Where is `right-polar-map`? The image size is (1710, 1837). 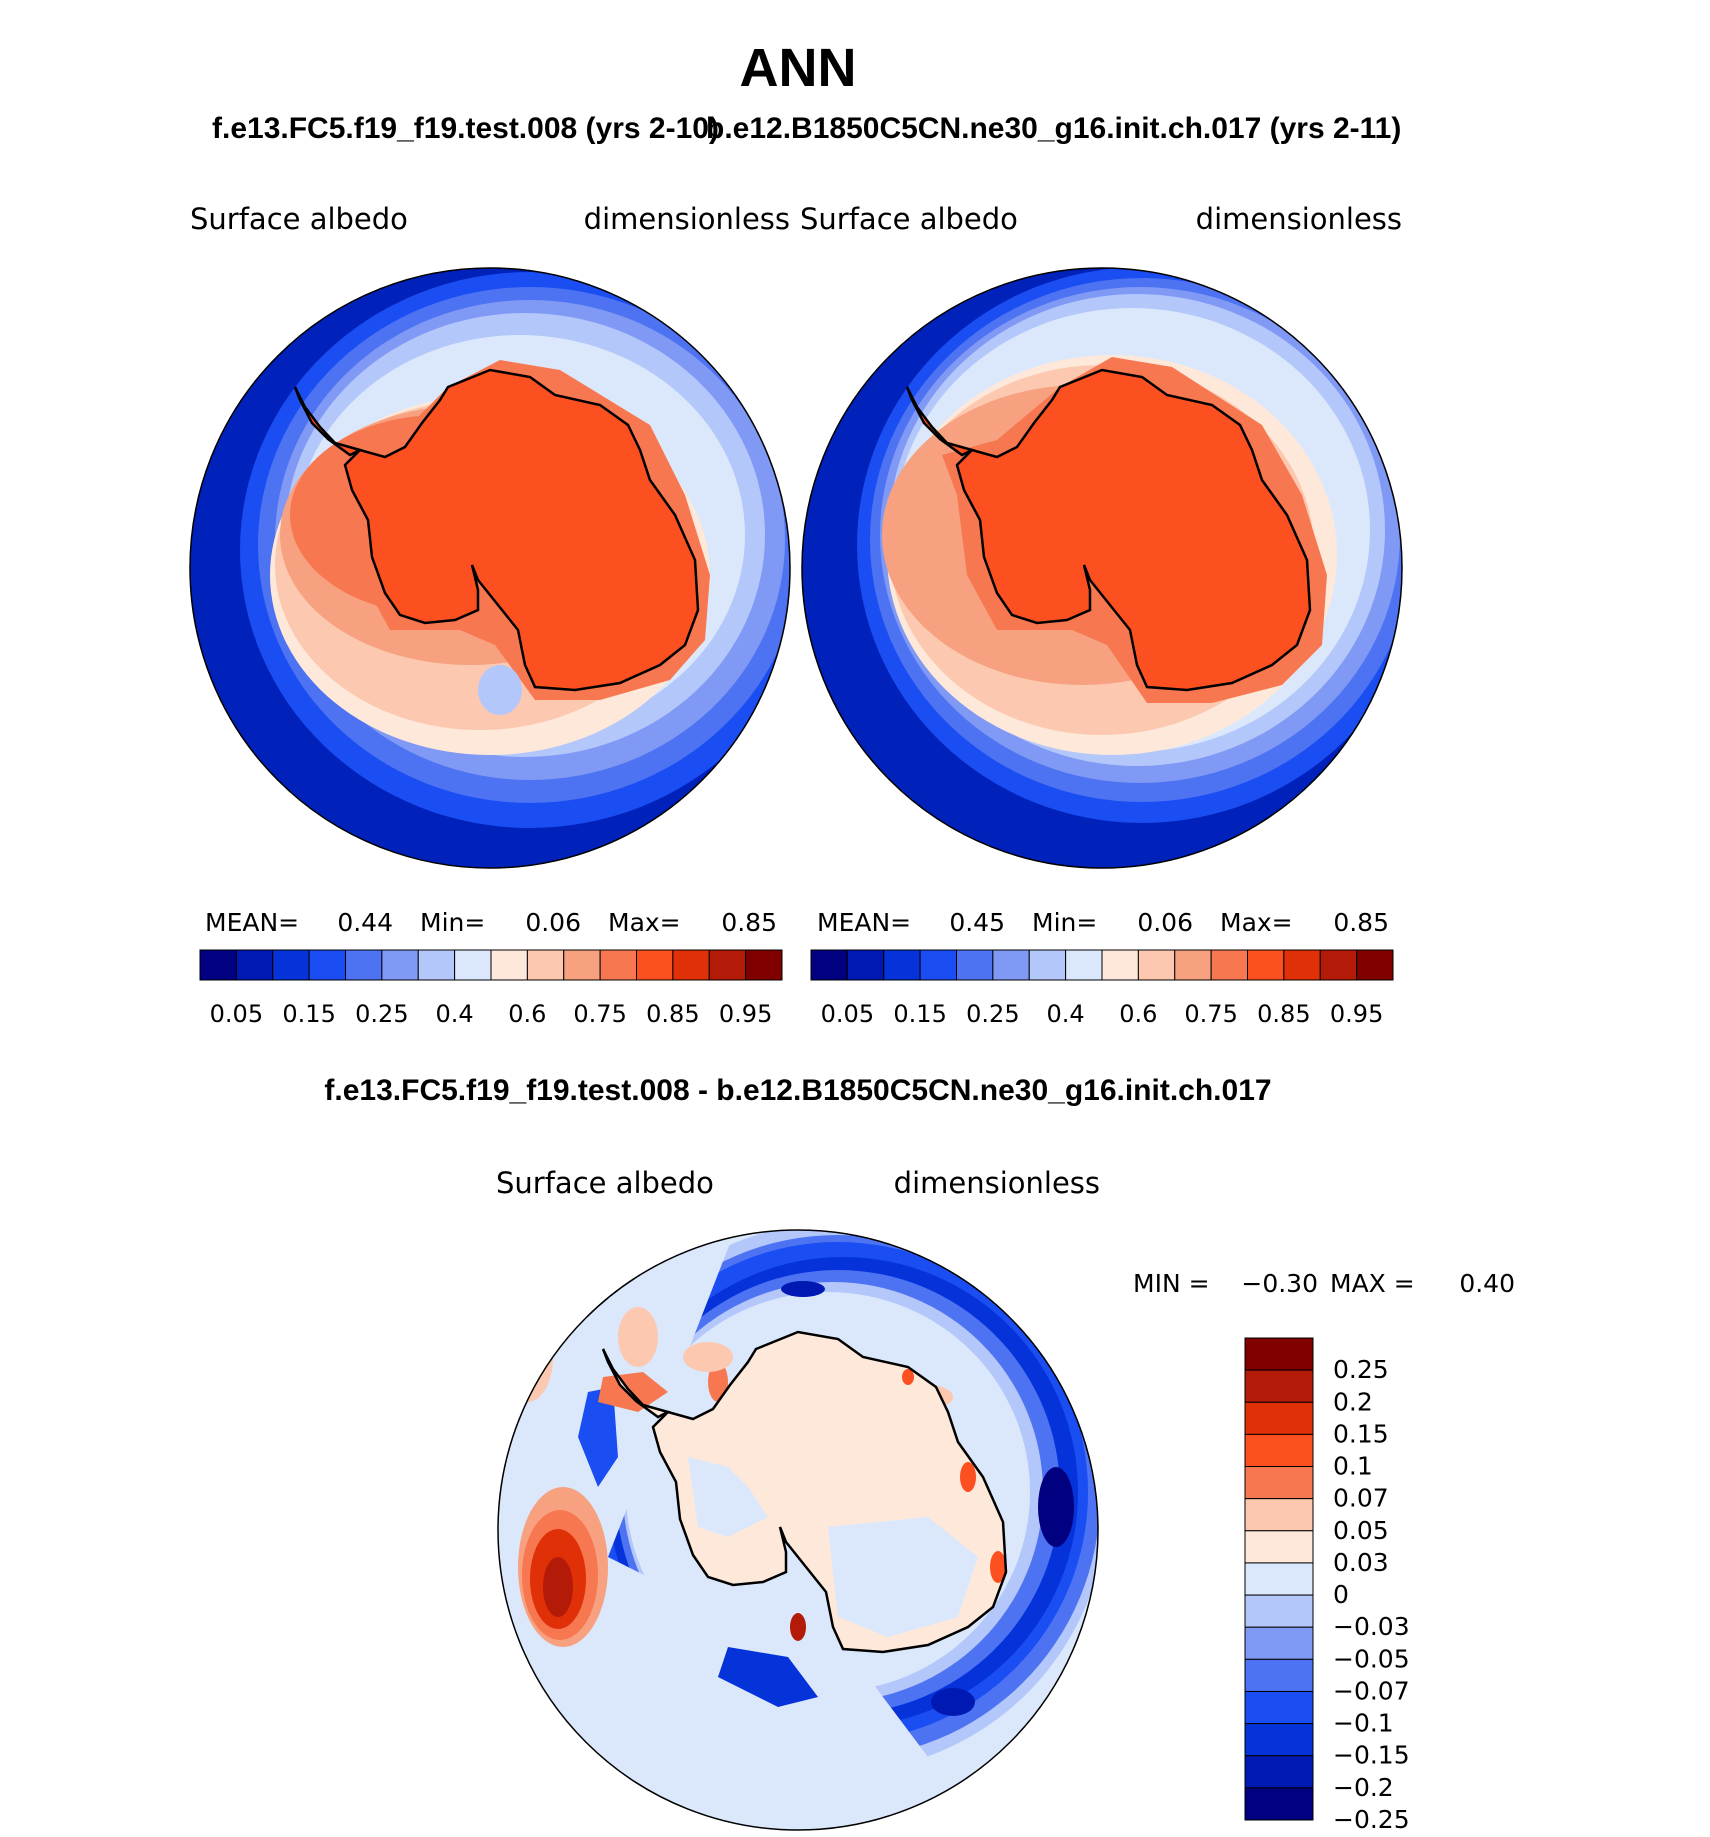
right-polar-map is located at coordinates (1102, 568).